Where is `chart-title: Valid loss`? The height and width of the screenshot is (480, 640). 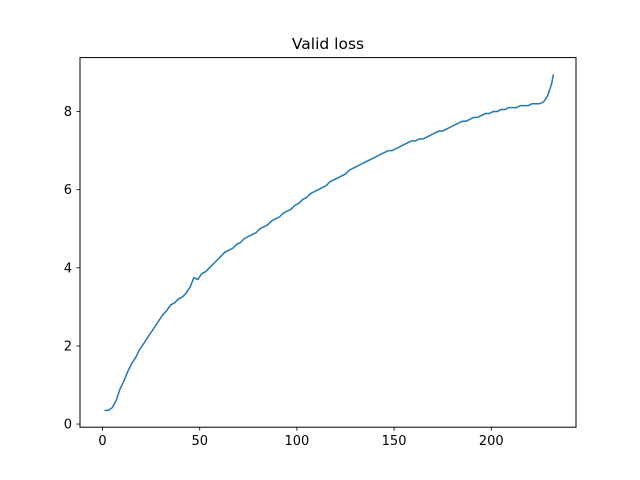 chart-title: Valid loss is located at coordinates (328, 44).